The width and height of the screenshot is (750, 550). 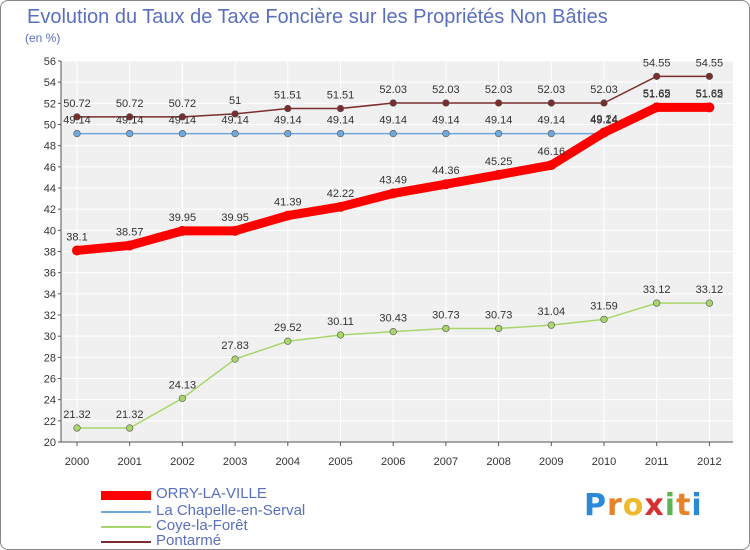 What do you see at coordinates (50, 253) in the screenshot?
I see `y-tick-label: 38` at bounding box center [50, 253].